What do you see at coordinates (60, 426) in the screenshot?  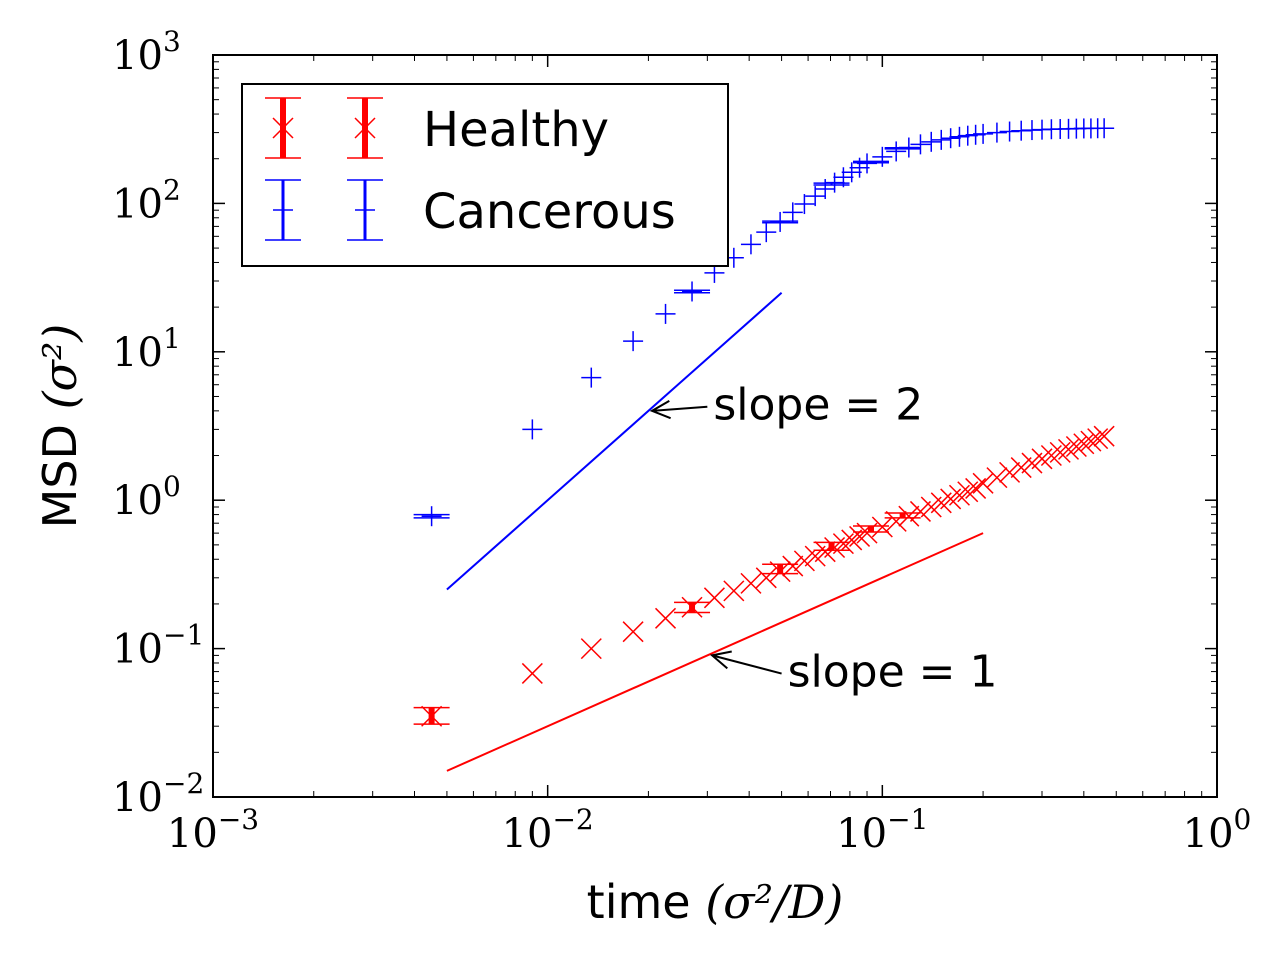 I see `y-axis-label: MSD (σ²)` at bounding box center [60, 426].